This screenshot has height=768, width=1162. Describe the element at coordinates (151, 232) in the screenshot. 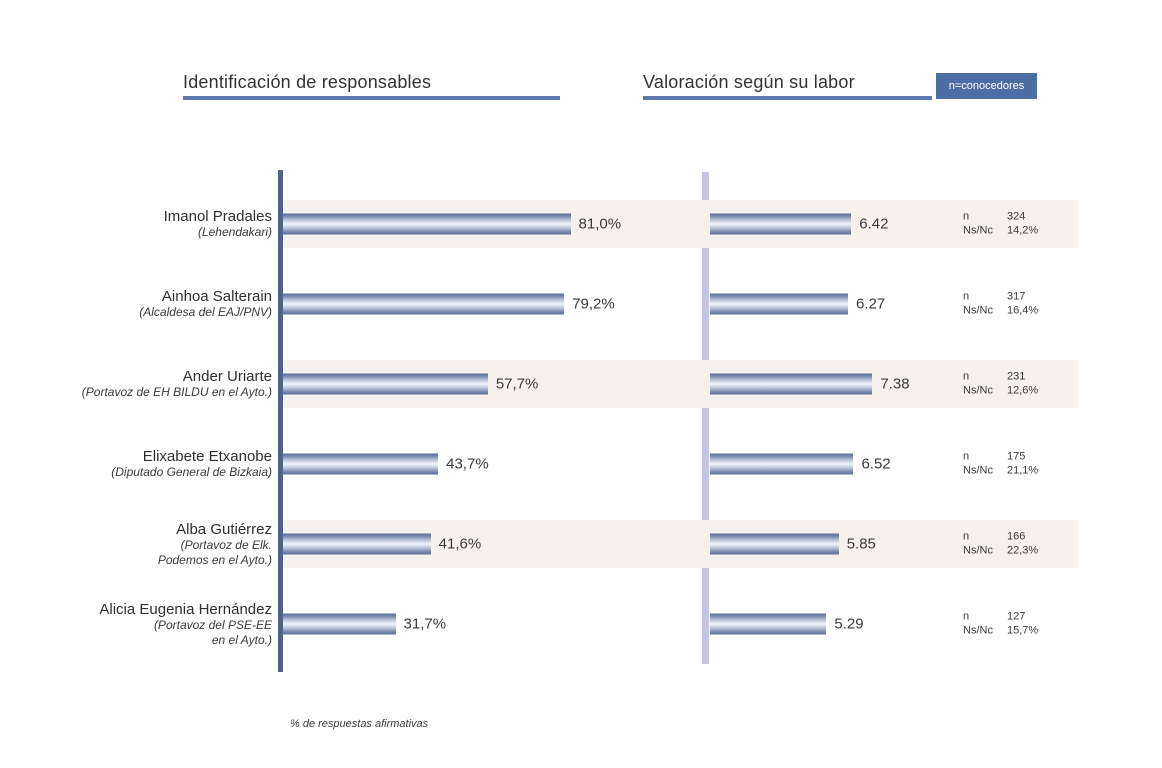

I see `person-role: (Lehendakari)` at that location.